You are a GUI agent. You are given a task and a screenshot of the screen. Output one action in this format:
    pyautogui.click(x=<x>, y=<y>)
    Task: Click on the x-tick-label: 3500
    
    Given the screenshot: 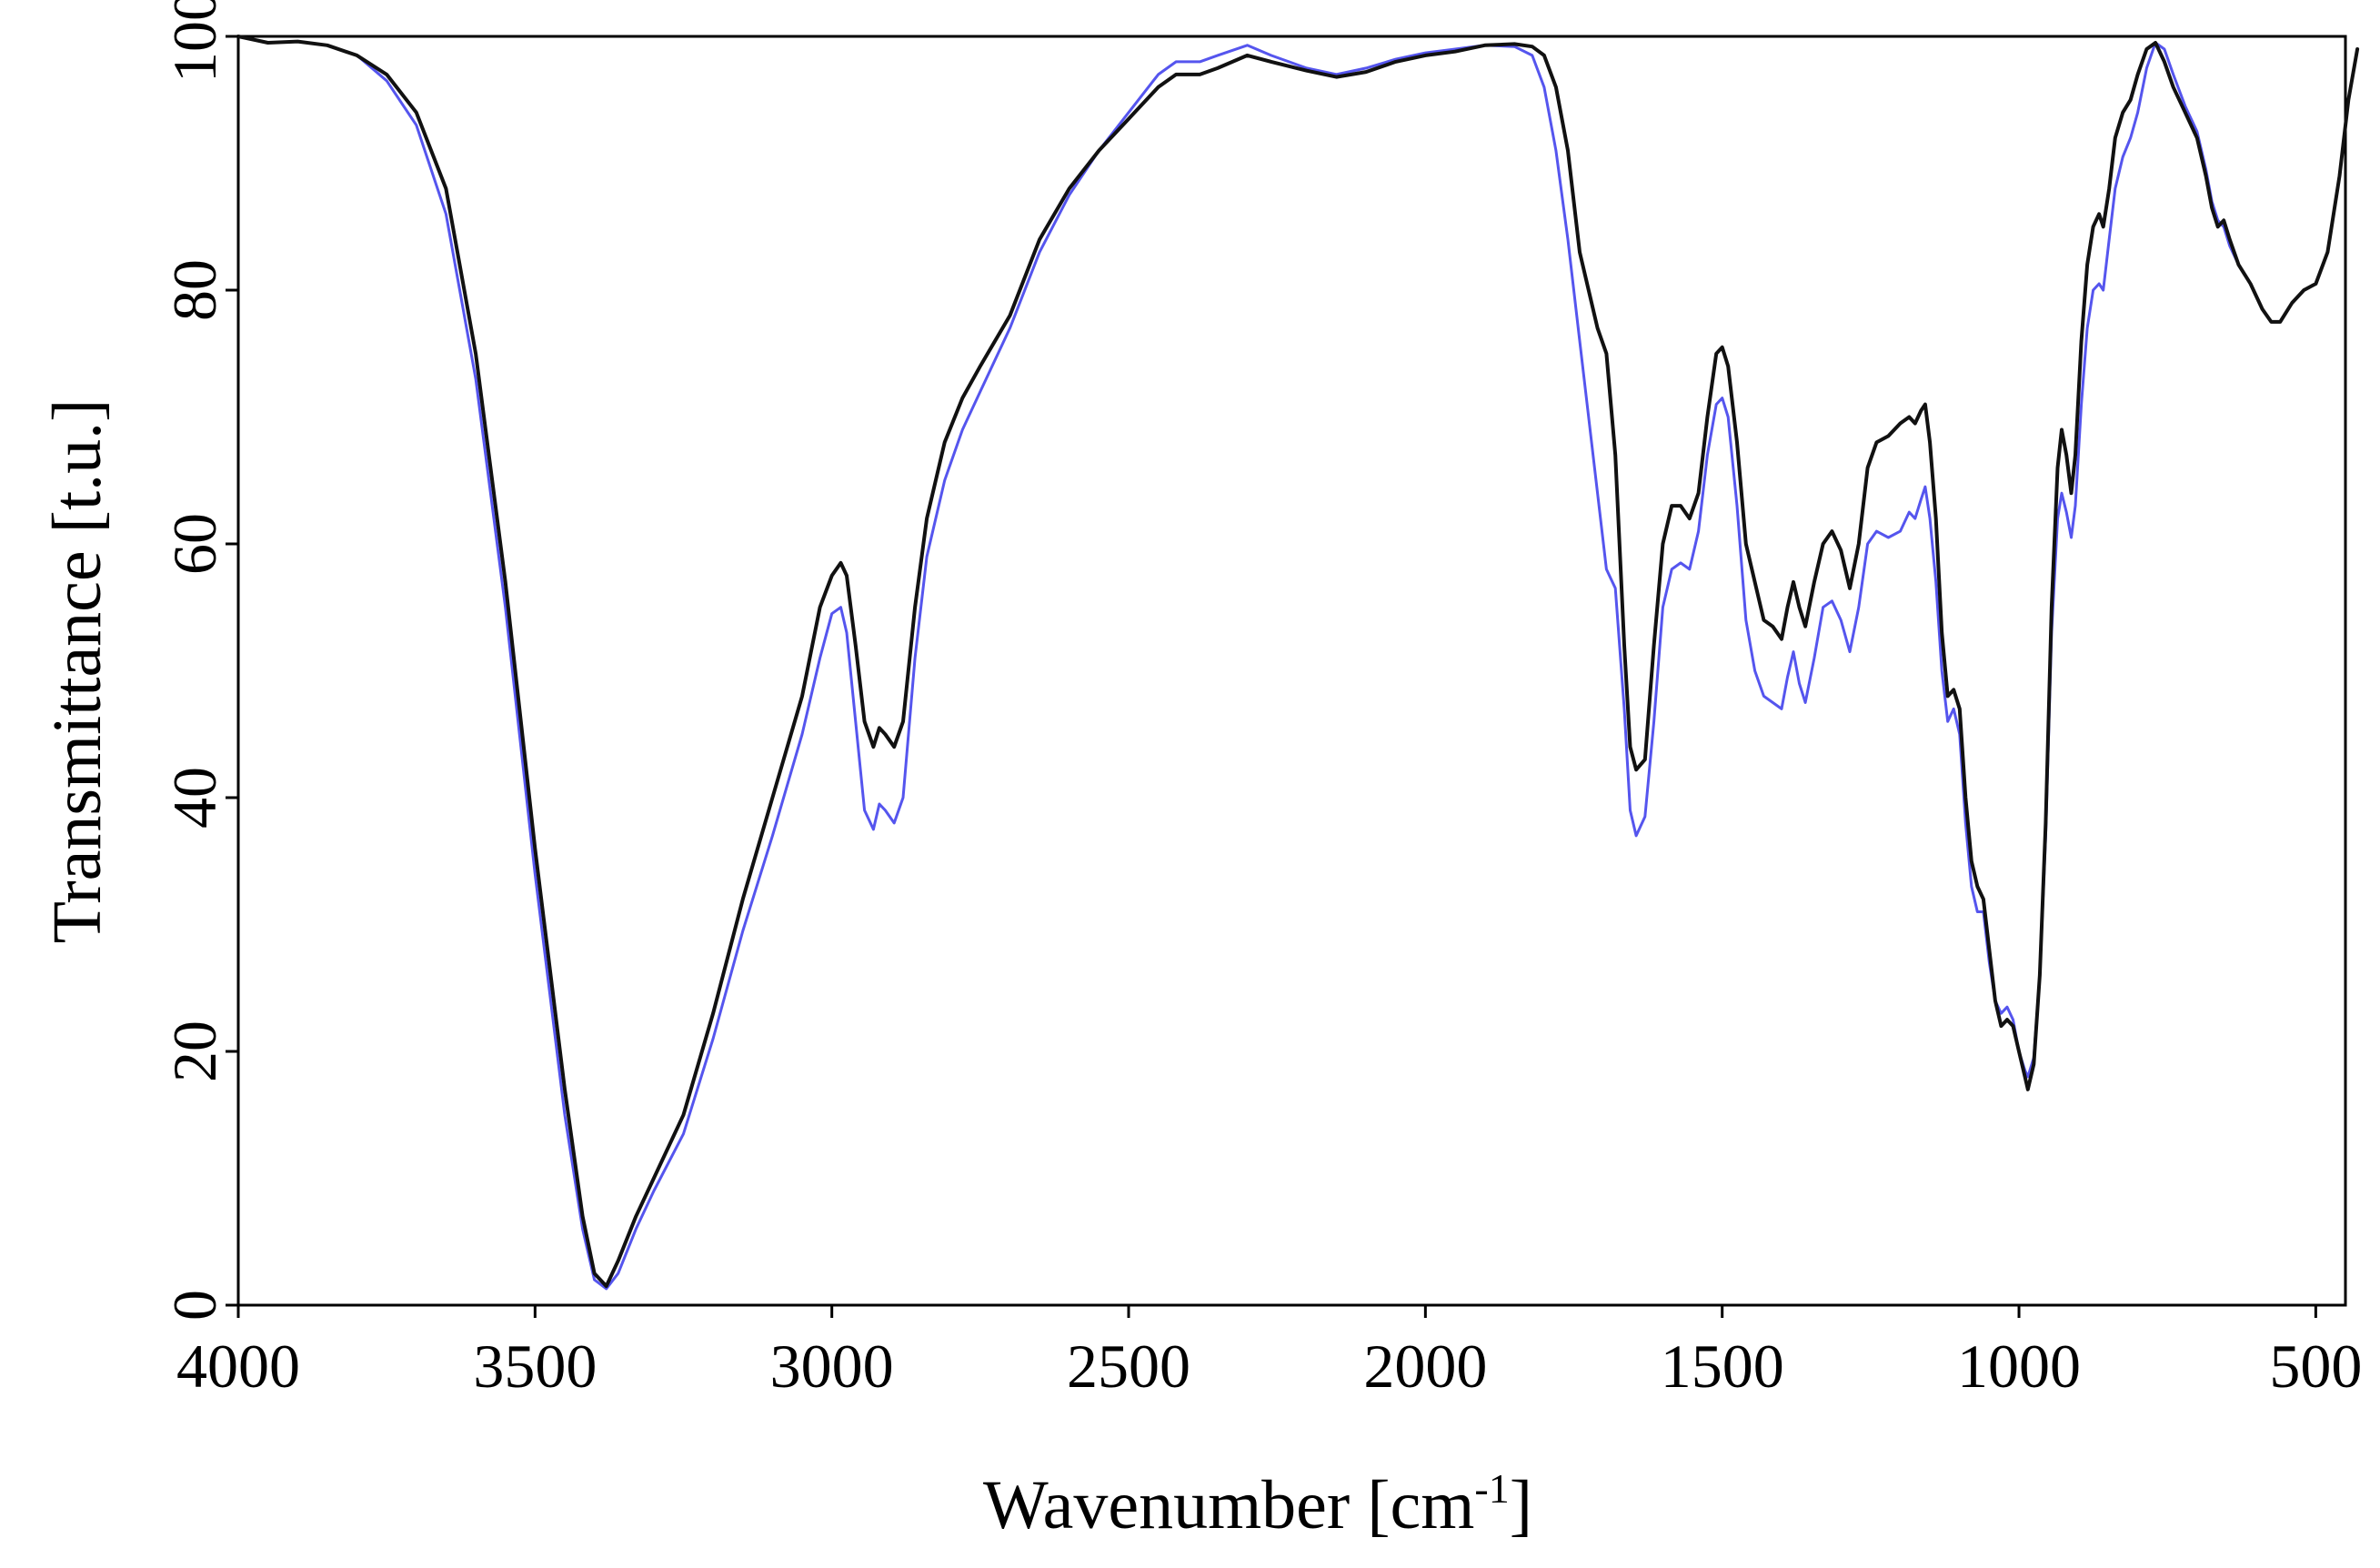 What is the action you would take?
    pyautogui.click(x=535, y=1366)
    